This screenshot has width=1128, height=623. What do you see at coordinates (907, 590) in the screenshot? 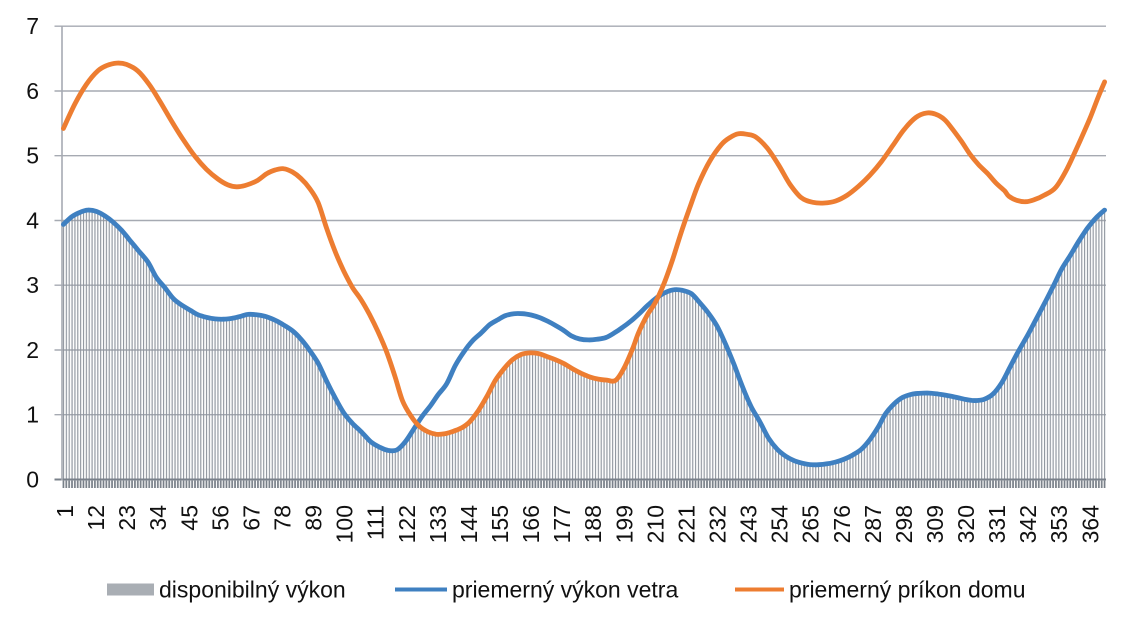
I see `svg-text: priemerný príkon domu` at bounding box center [907, 590].